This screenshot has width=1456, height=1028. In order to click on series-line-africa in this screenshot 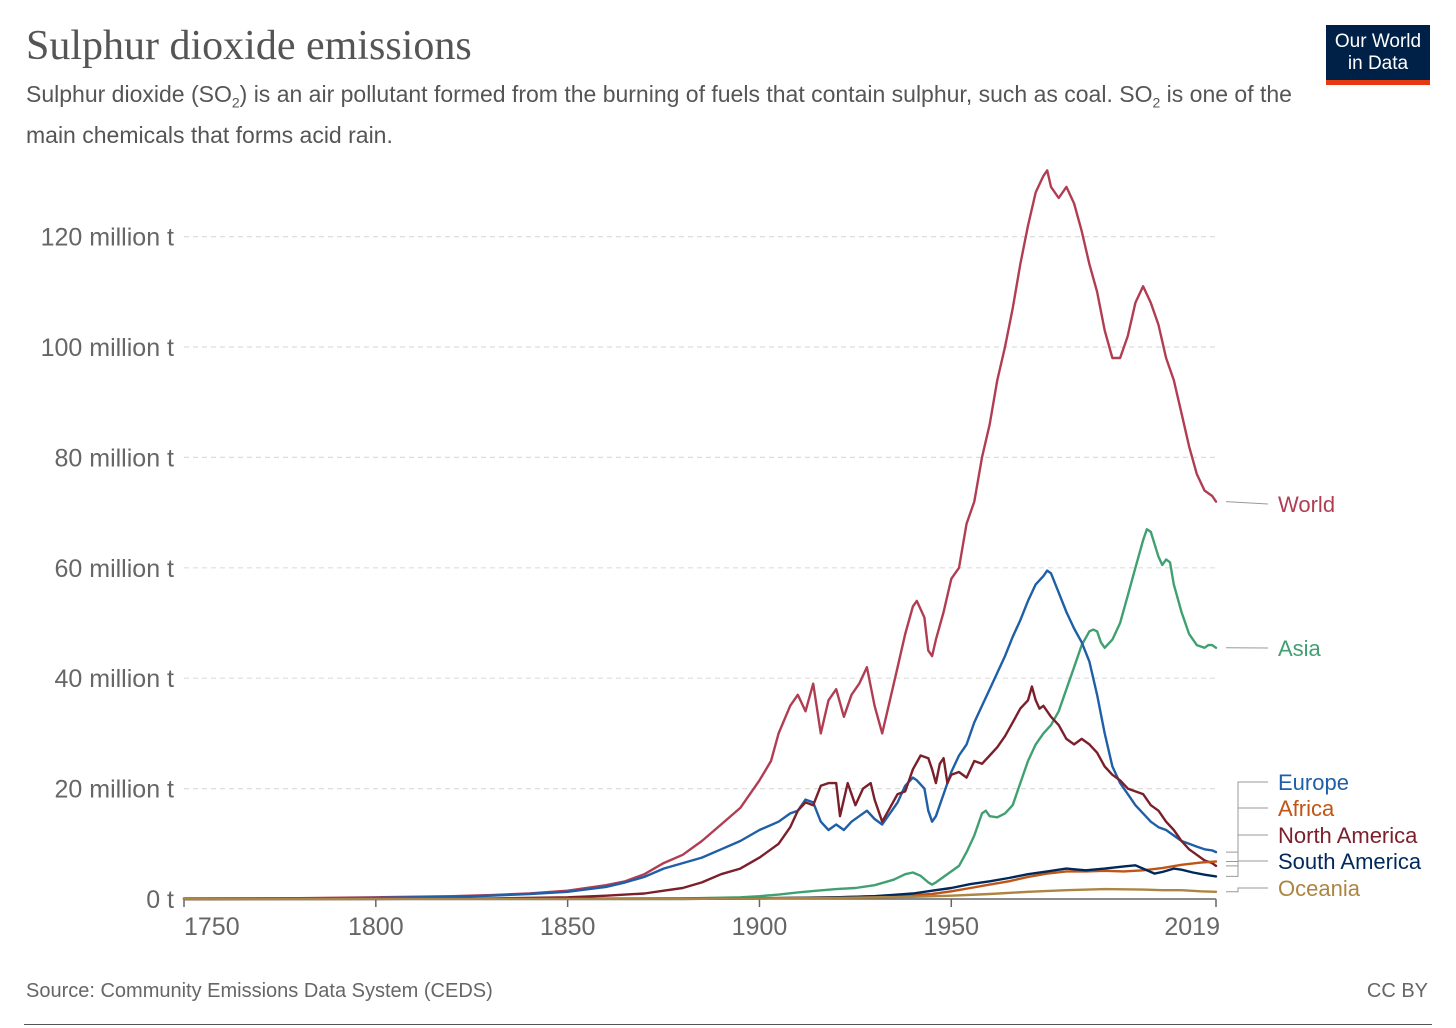, I will do `click(700, 880)`.